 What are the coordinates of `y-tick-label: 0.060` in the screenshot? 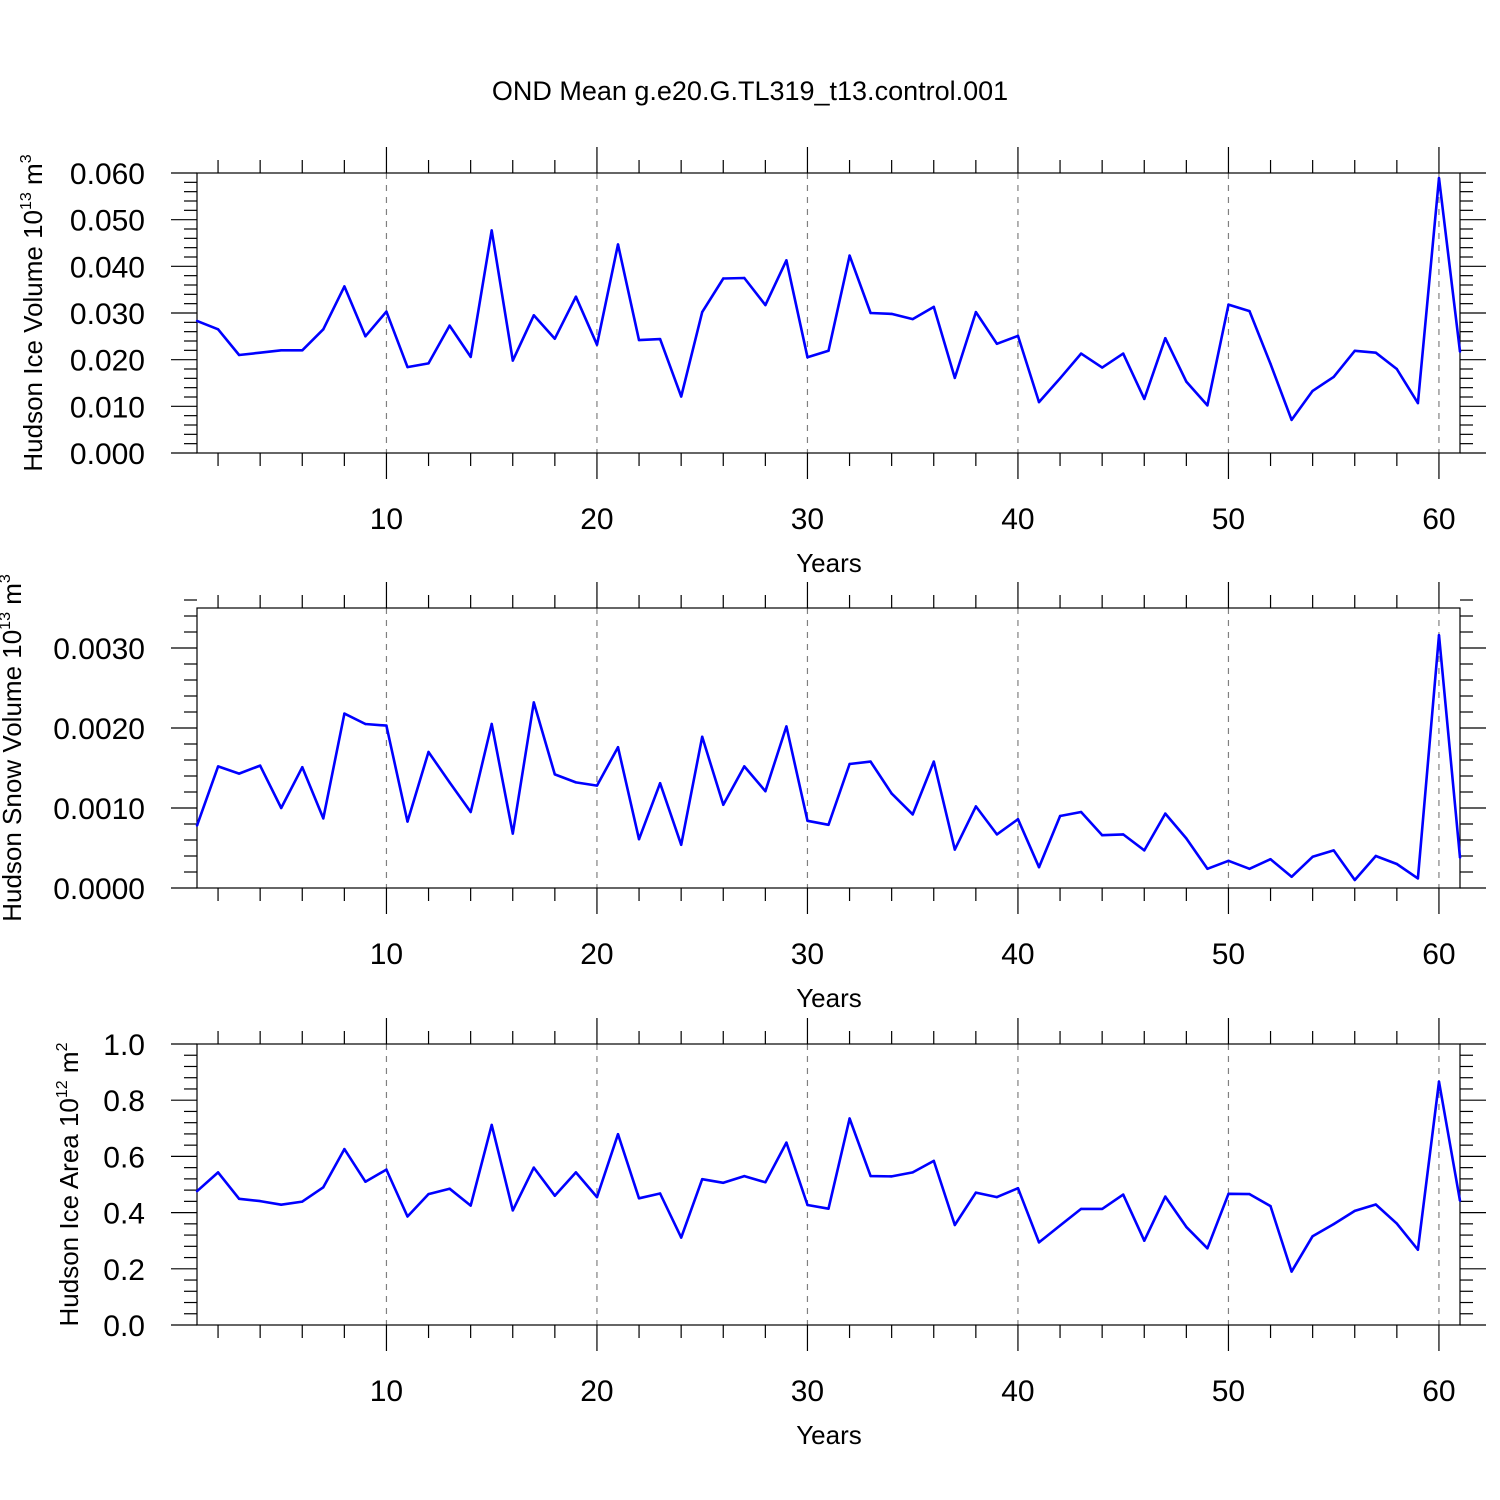 It's located at (107, 174).